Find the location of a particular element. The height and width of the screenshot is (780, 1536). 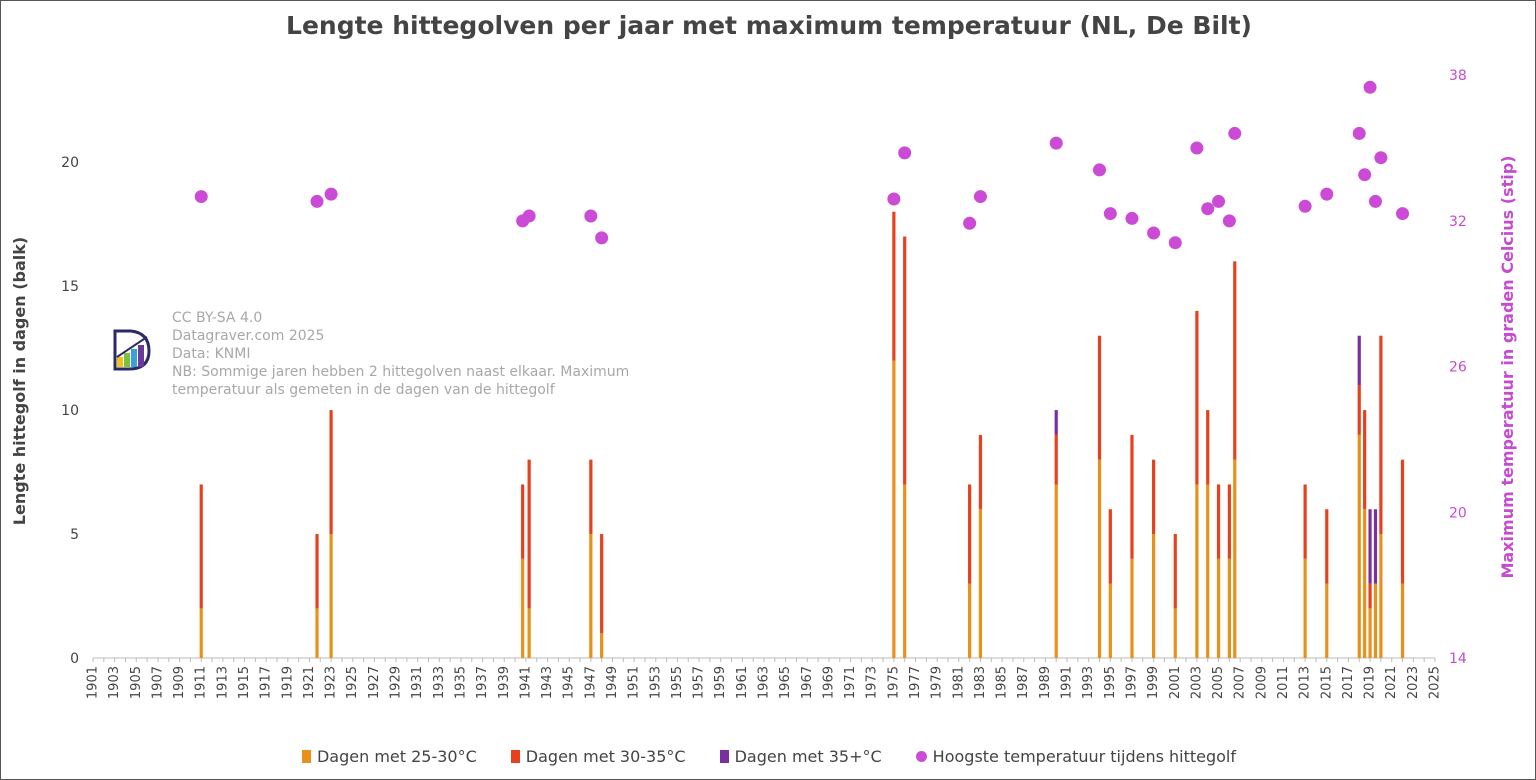

datagraver-logo-icon is located at coordinates (132, 350).